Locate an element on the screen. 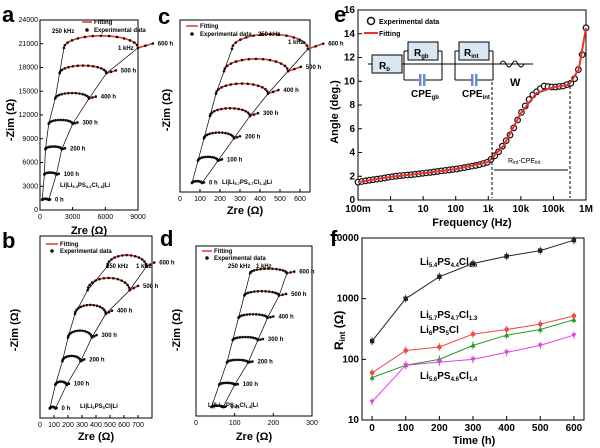  x-tick-label-e: 1 is located at coordinates (391, 209).